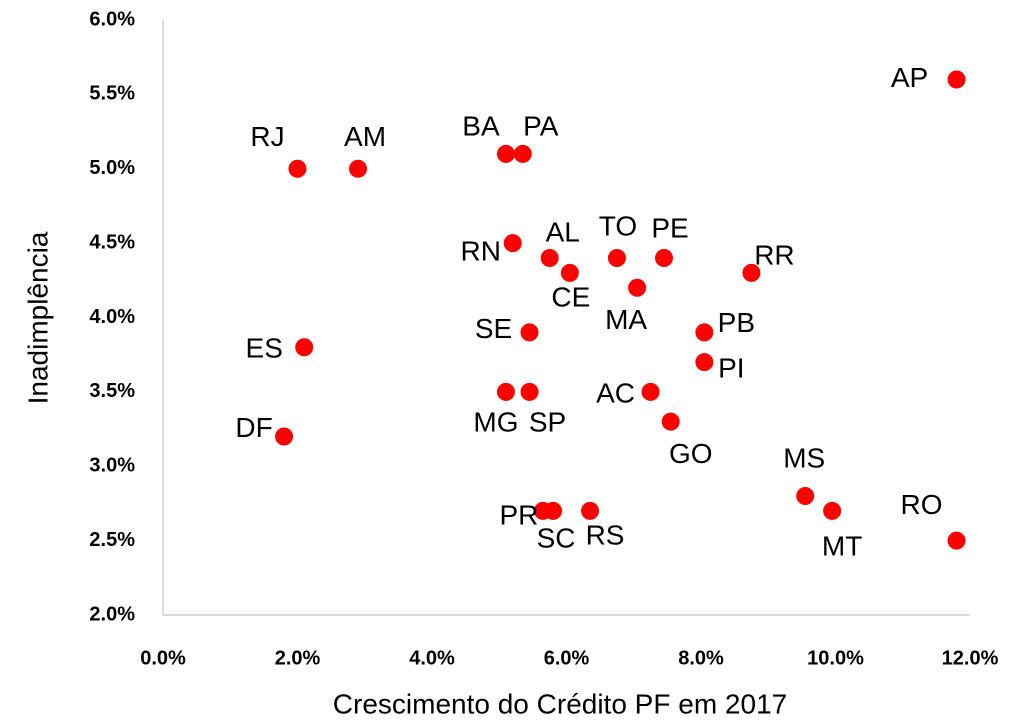 This screenshot has height=728, width=1026. What do you see at coordinates (909, 77) in the screenshot?
I see `point-label: AP` at bounding box center [909, 77].